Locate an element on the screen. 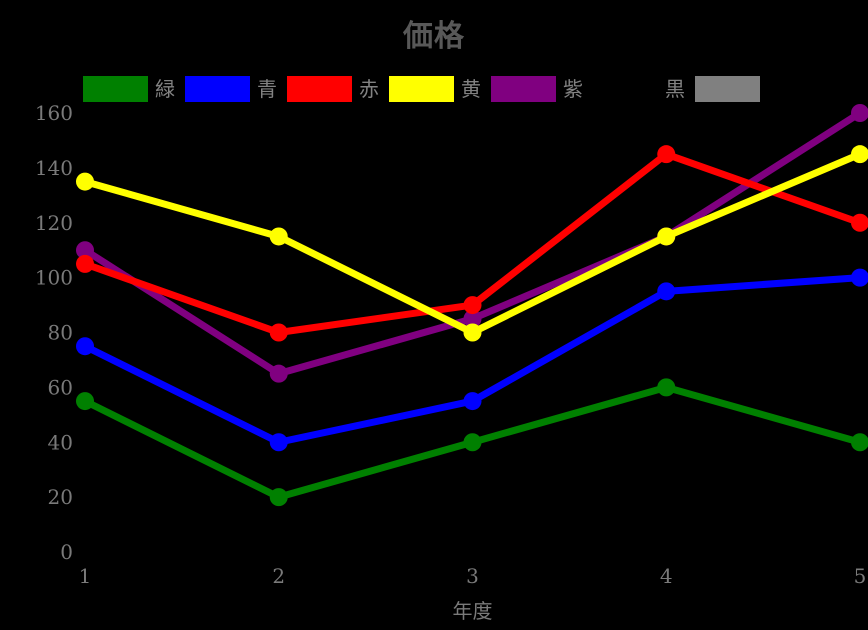 This screenshot has width=868, height=630. y-tick-label: 140 is located at coordinates (54, 168).